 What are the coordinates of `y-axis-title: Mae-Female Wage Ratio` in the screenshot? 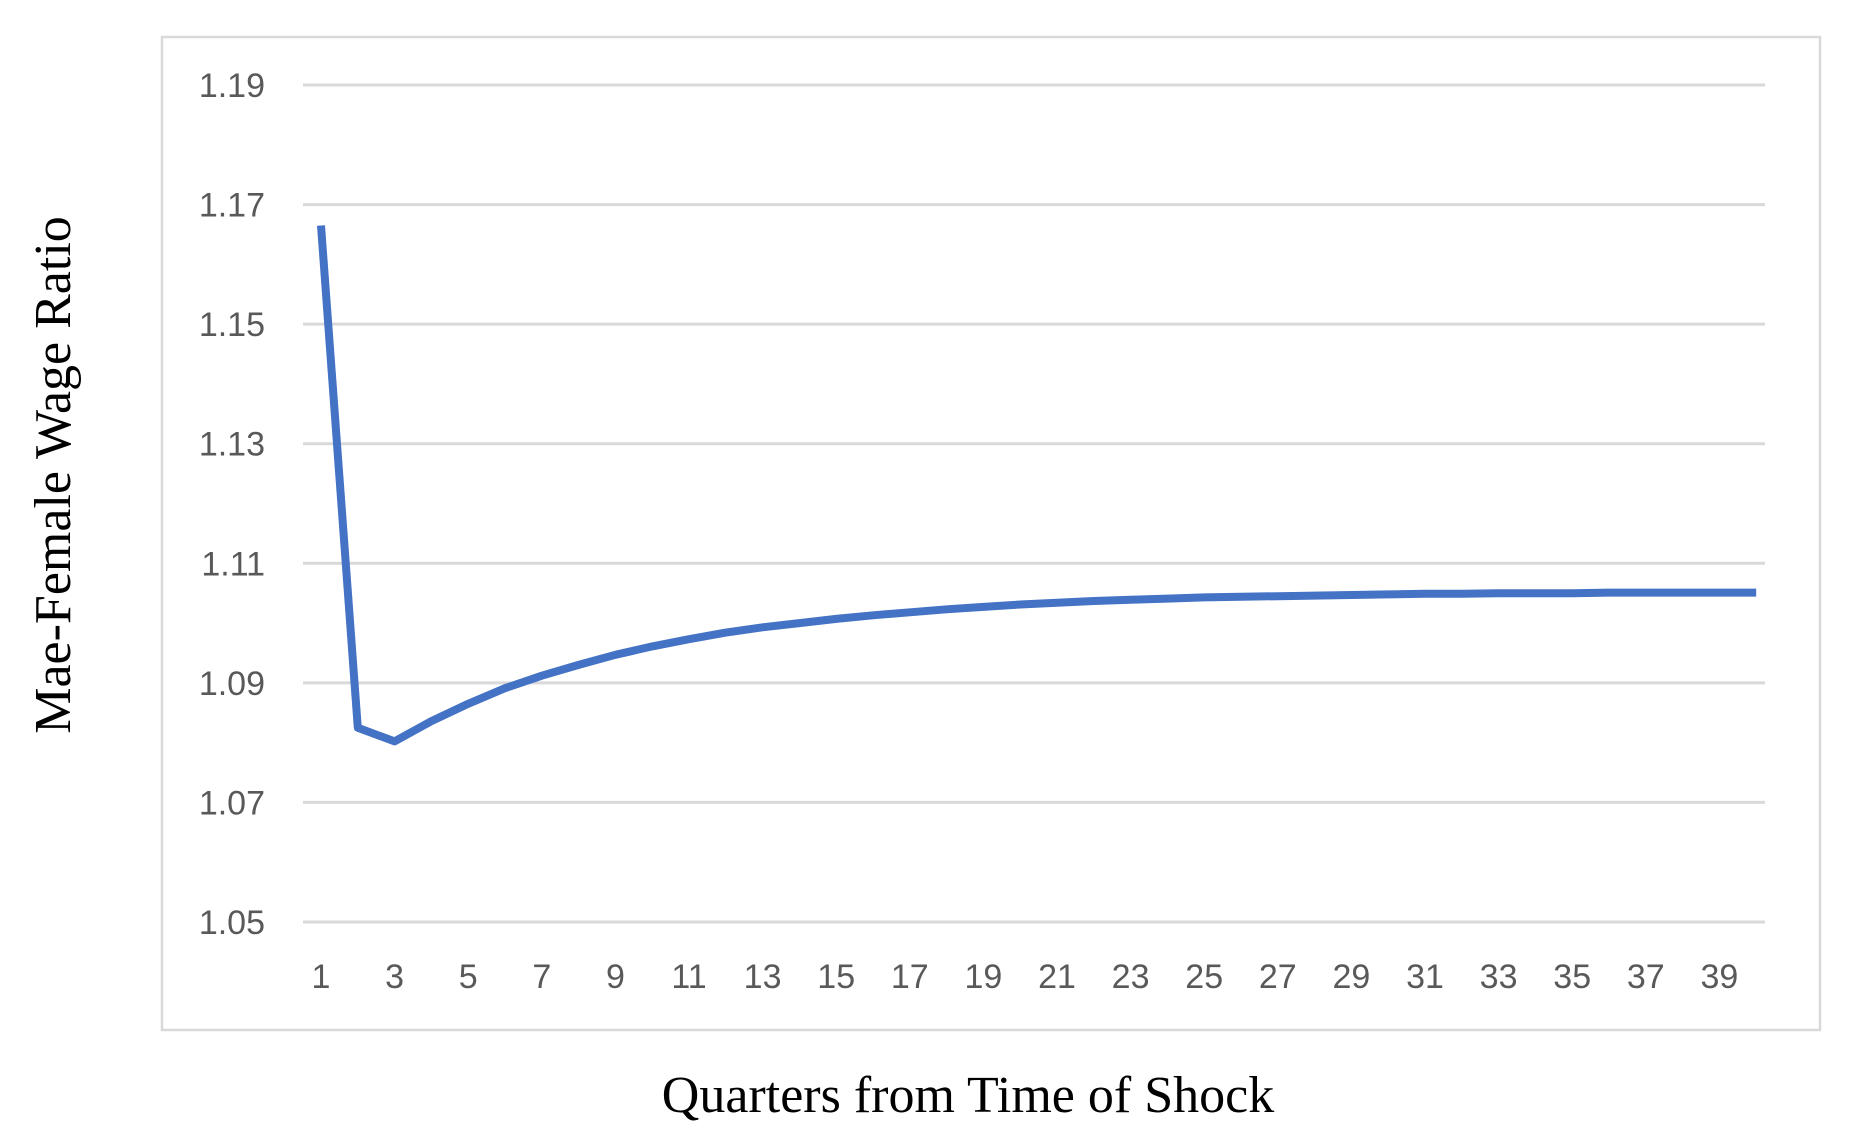 It's located at (53, 475).